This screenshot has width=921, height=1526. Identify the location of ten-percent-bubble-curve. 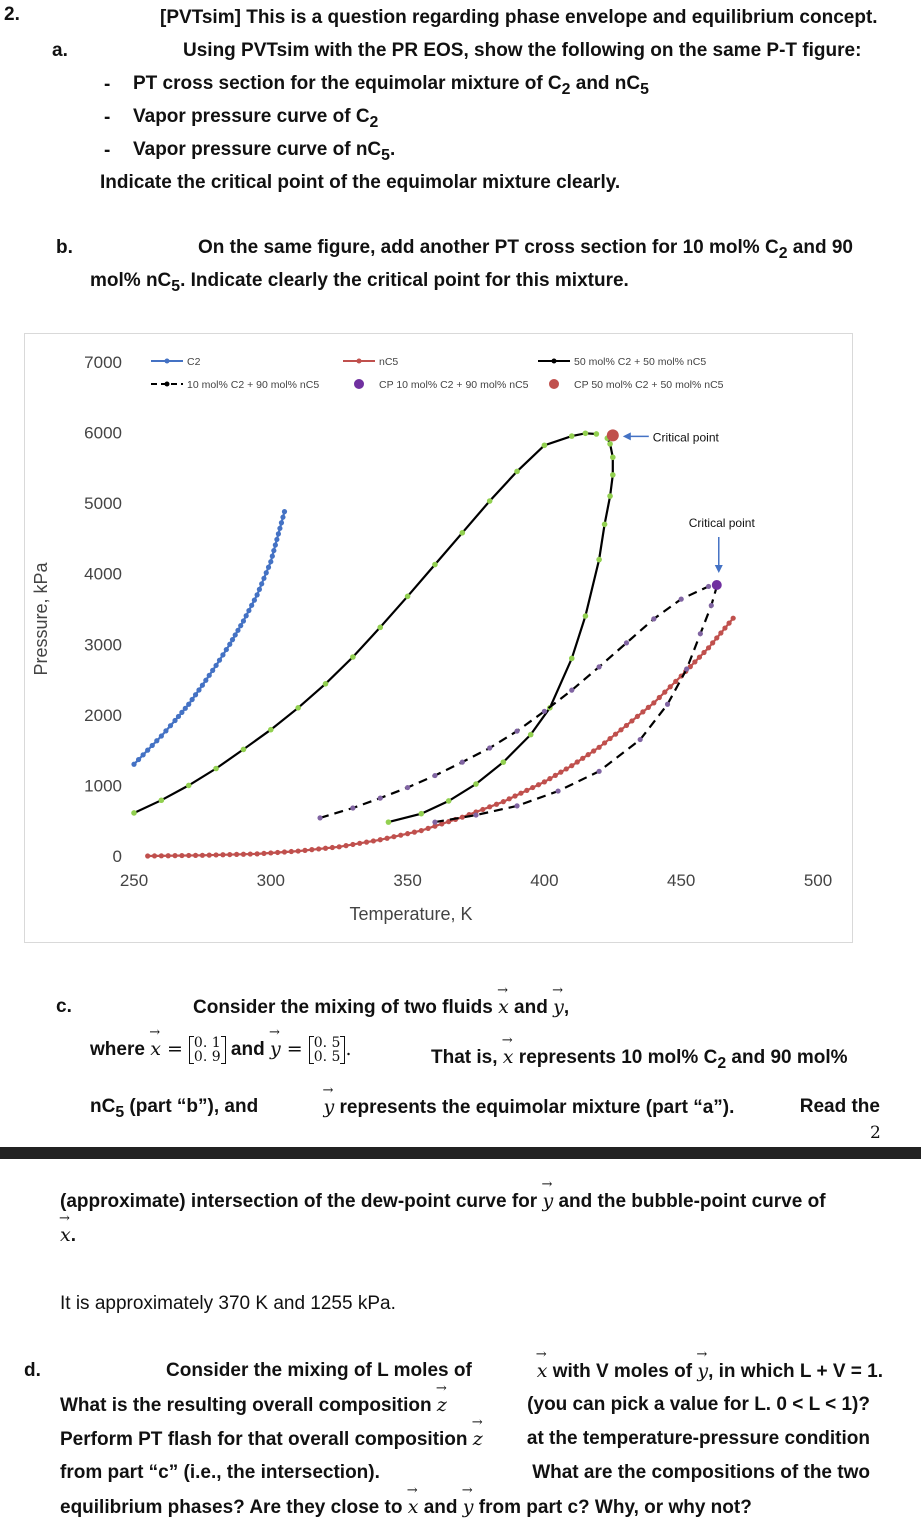
(518, 701).